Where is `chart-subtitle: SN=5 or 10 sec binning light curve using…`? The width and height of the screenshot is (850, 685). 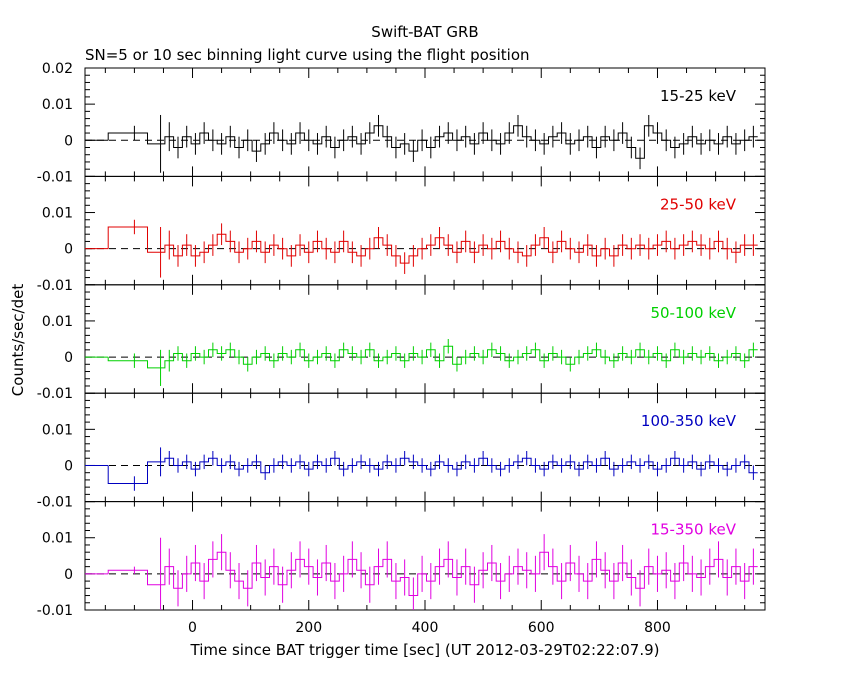
chart-subtitle: SN=5 or 10 sec binning light curve using… is located at coordinates (307, 55).